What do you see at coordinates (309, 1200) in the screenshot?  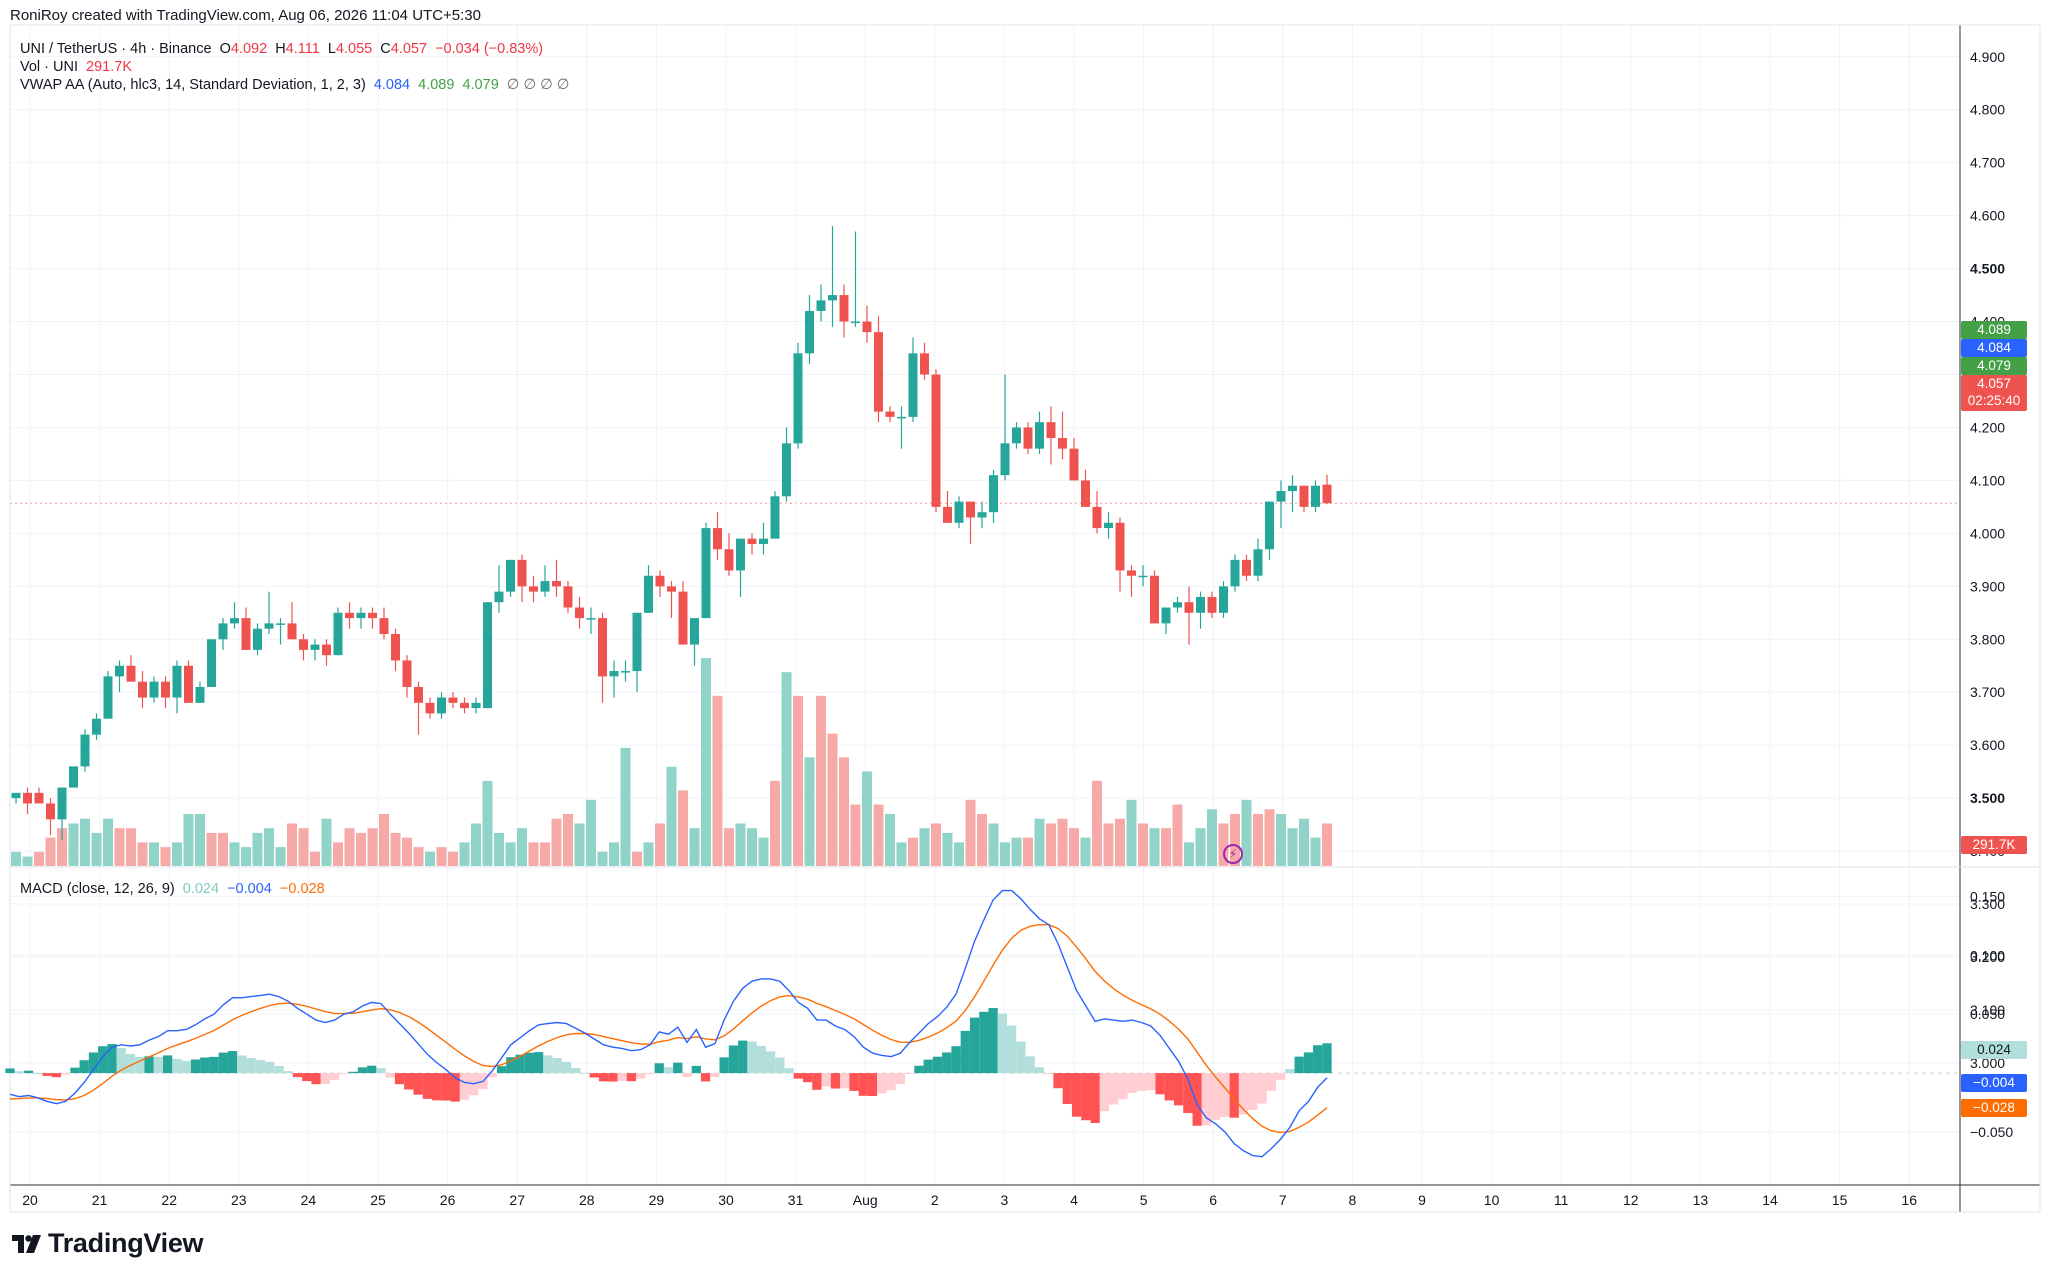 I see `time-tick-label: 24` at bounding box center [309, 1200].